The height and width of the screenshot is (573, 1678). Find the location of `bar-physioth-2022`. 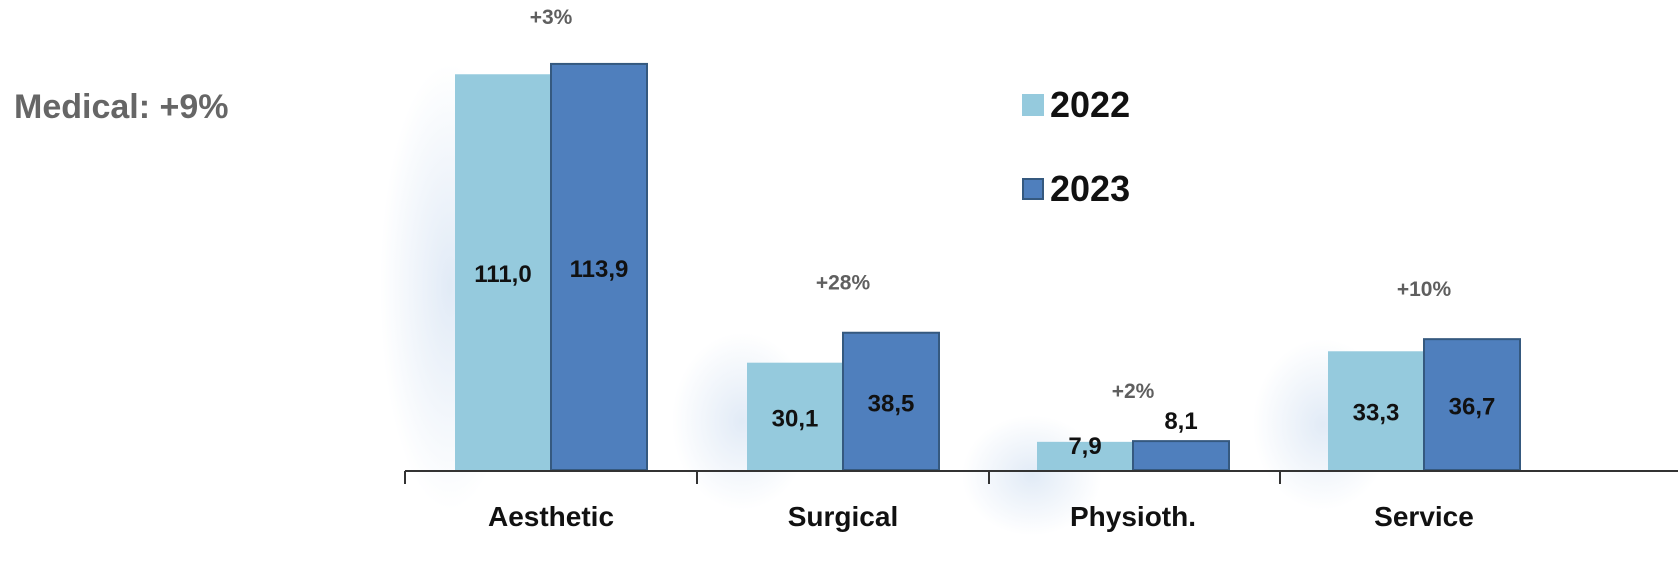

bar-physioth-2022 is located at coordinates (1085, 455).